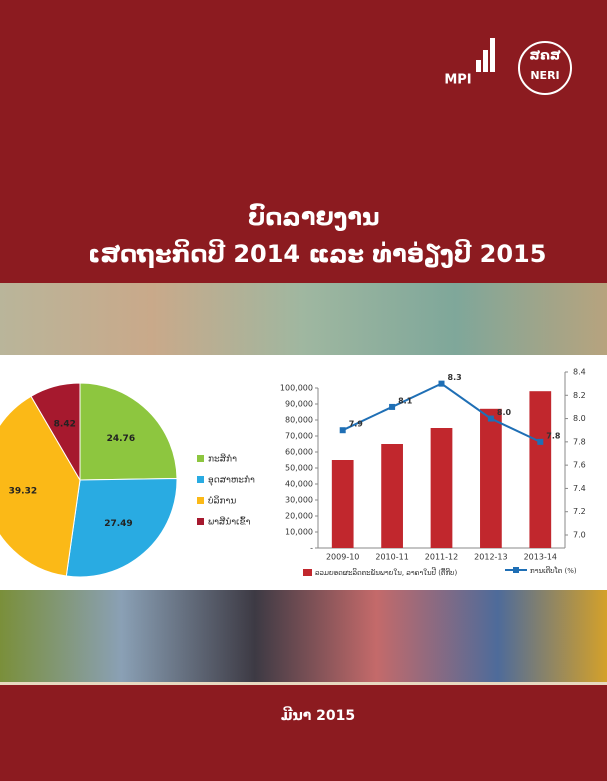  Describe the element at coordinates (229, 521) in the screenshot. I see `legend-label: ພາສີນຳເຂົ້າ` at that location.